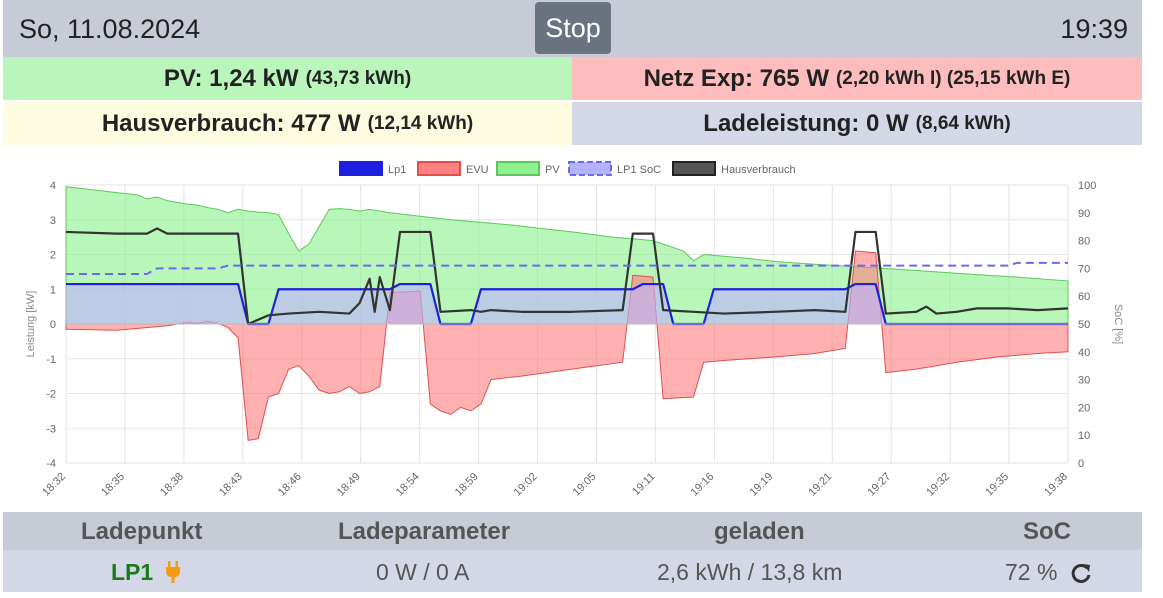  I want to click on x-tick-label: 19:27, so click(879, 485).